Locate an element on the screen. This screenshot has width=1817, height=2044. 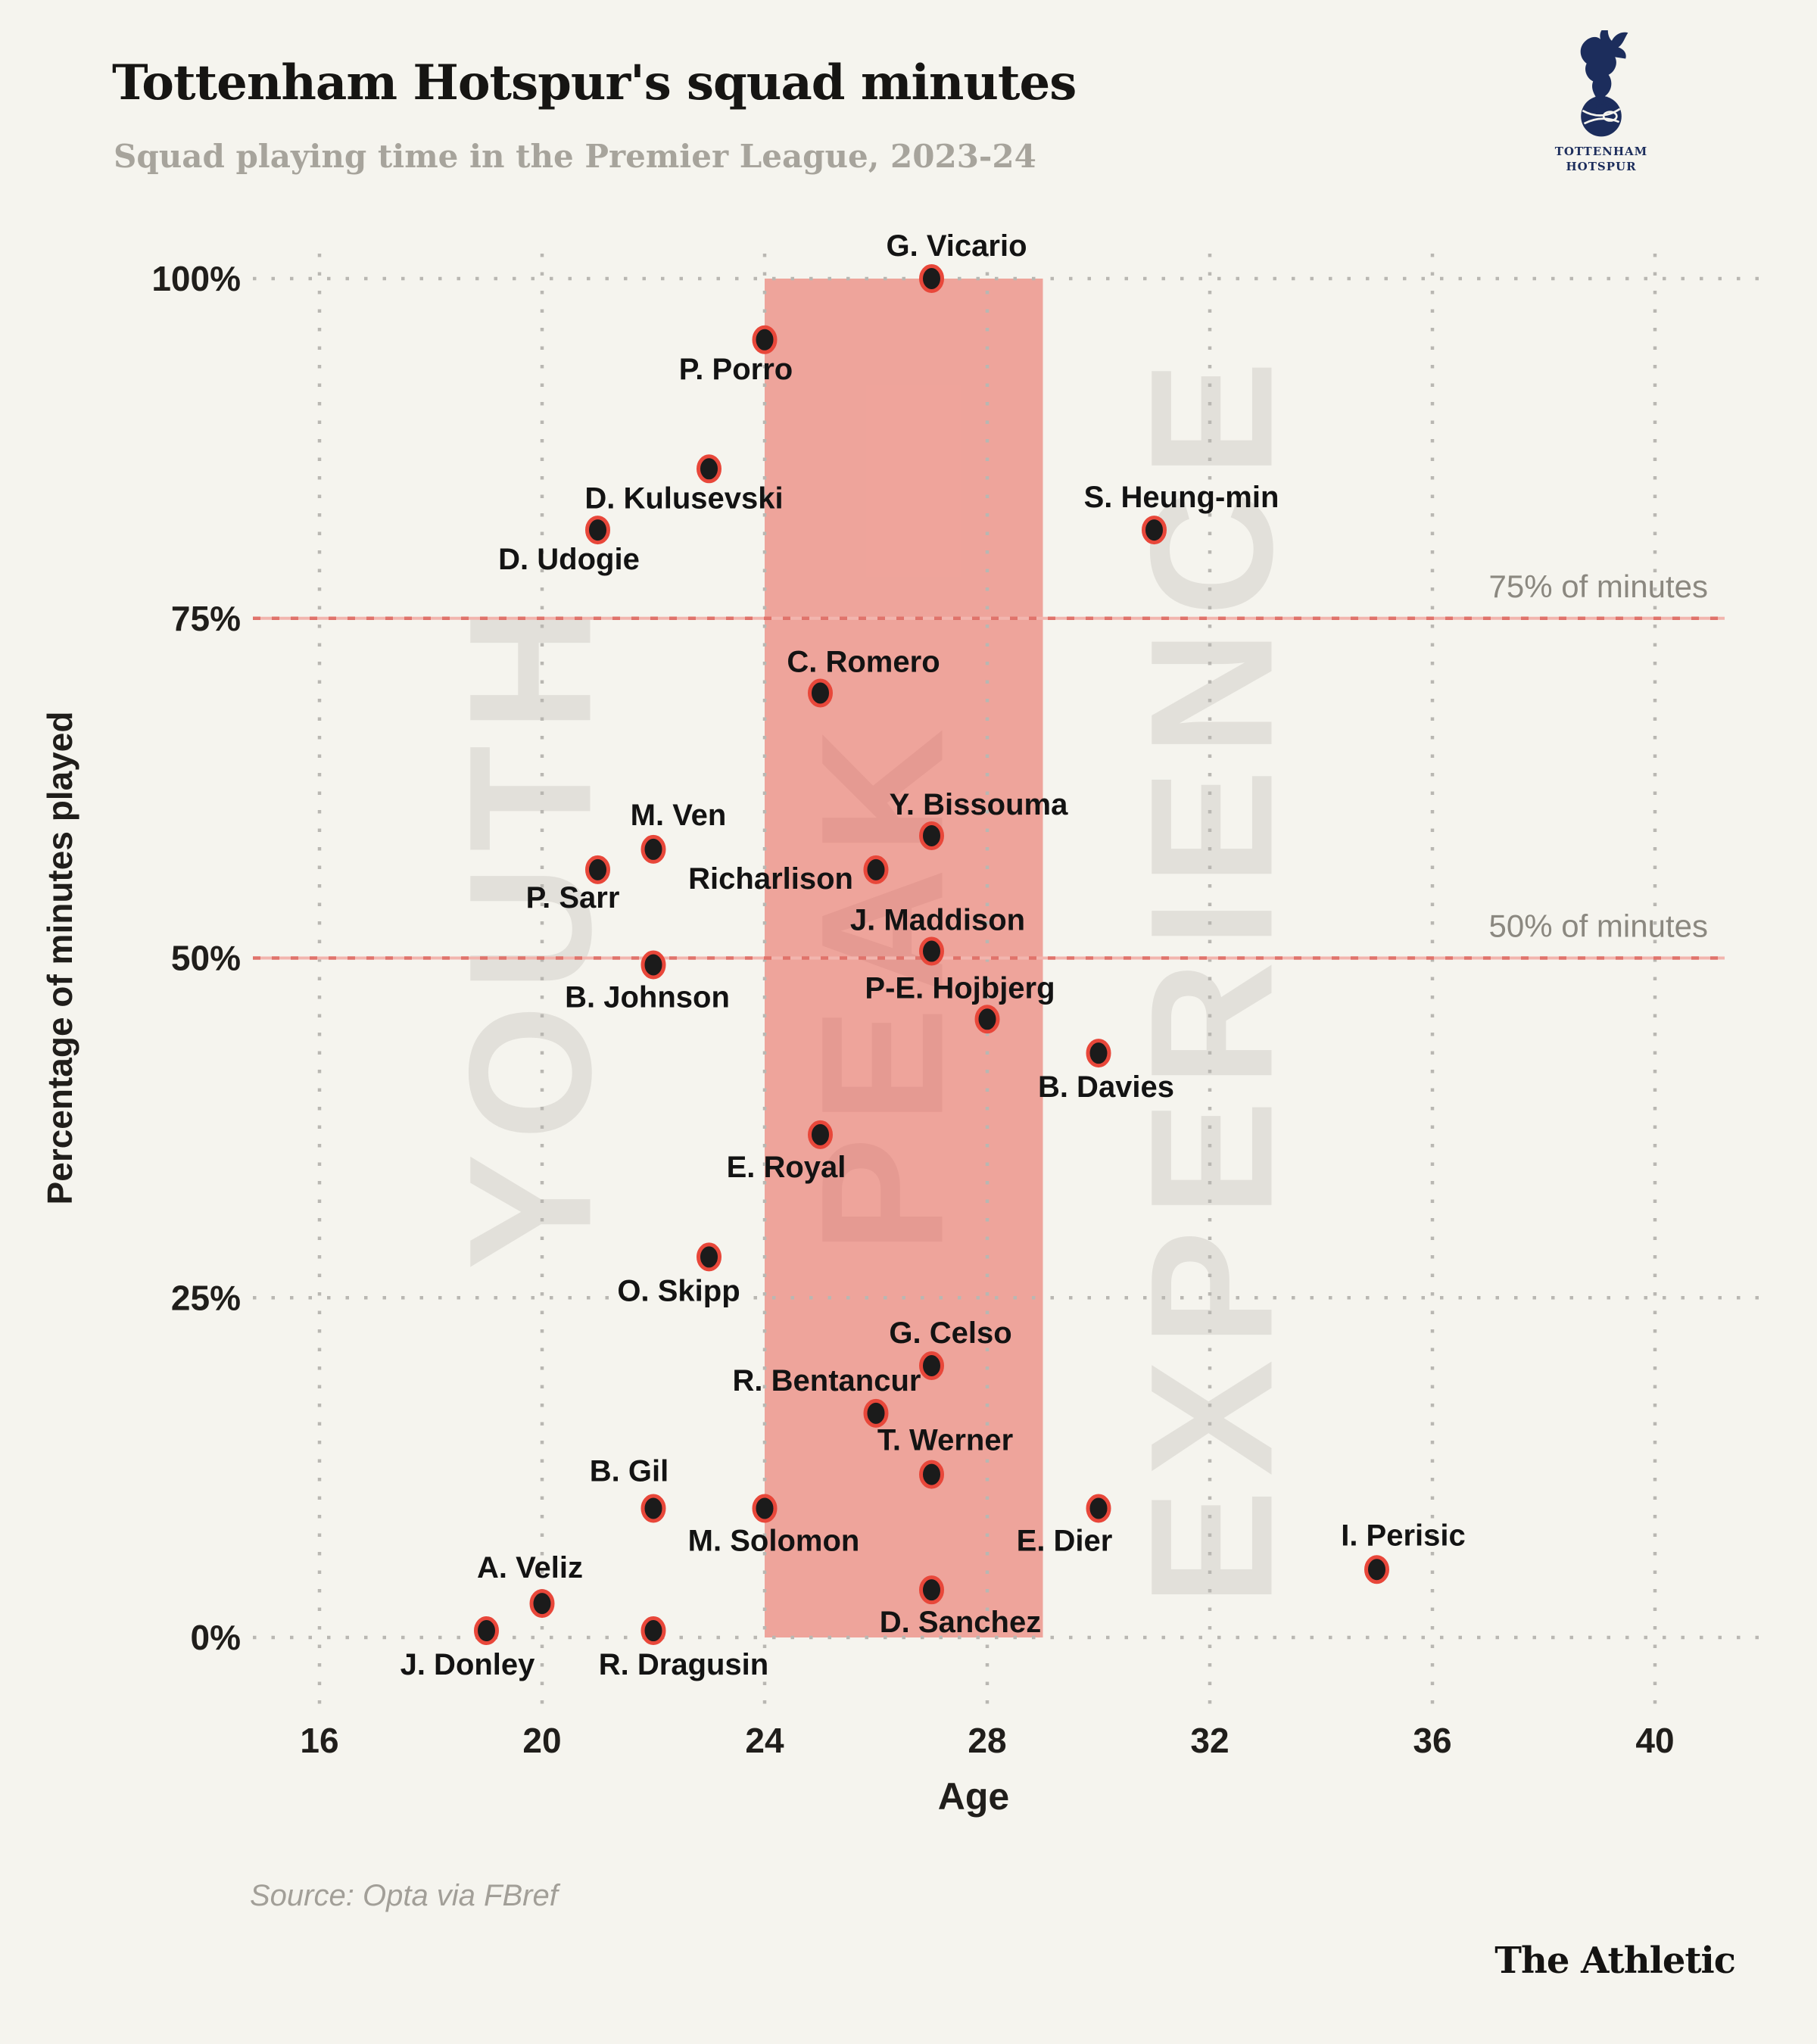
point-dot-b-davies is located at coordinates (1098, 1053).